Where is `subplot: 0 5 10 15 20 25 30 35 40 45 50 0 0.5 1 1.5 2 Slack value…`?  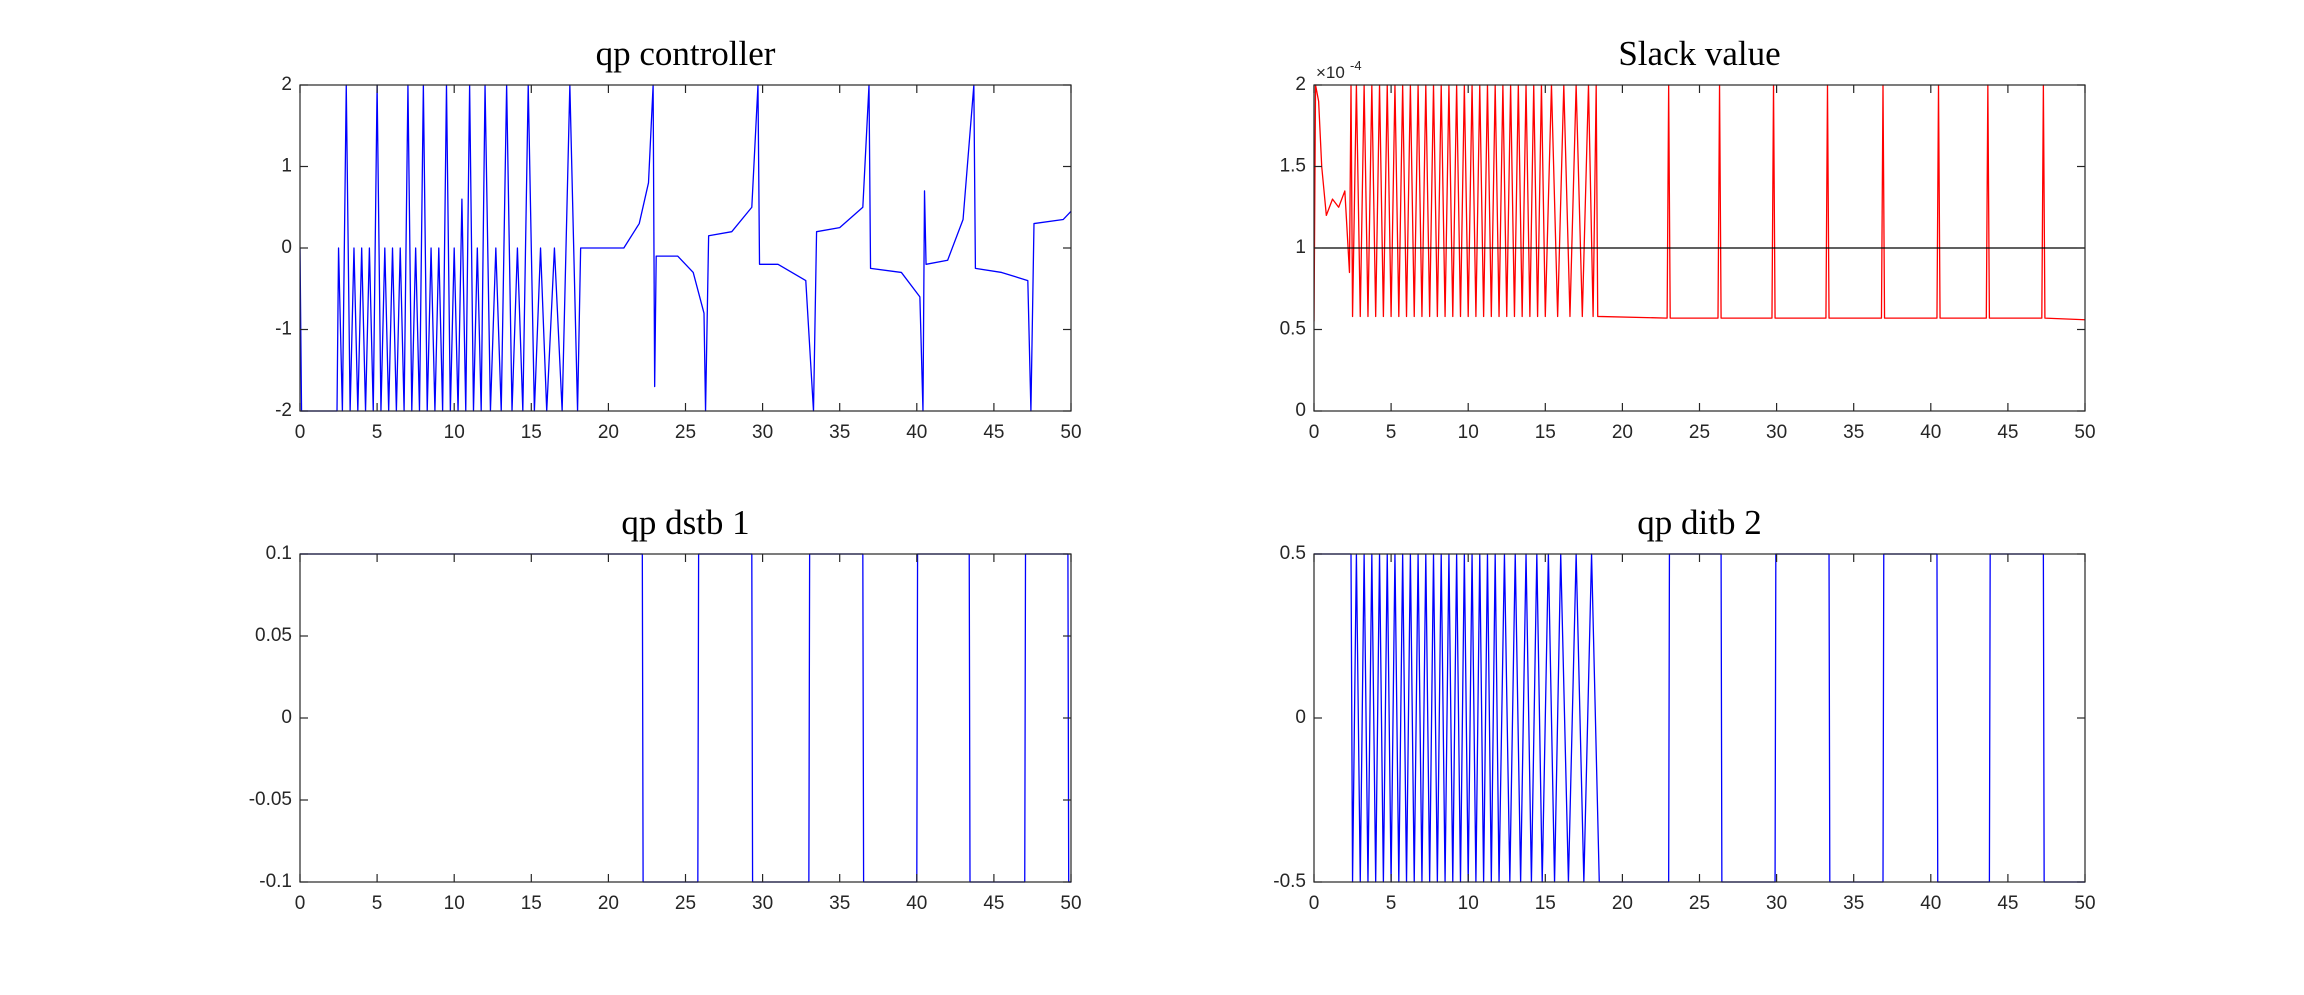
subplot: 0 5 10 15 20 25 30 35 40 45 50 0 0.5 1 1.5 2 Slack value… is located at coordinates (1688, 238).